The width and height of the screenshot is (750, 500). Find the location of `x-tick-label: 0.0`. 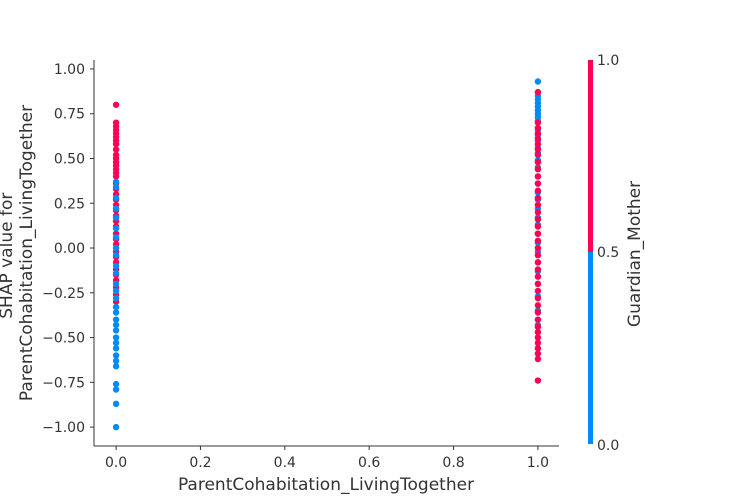

x-tick-label: 0.0 is located at coordinates (116, 463).